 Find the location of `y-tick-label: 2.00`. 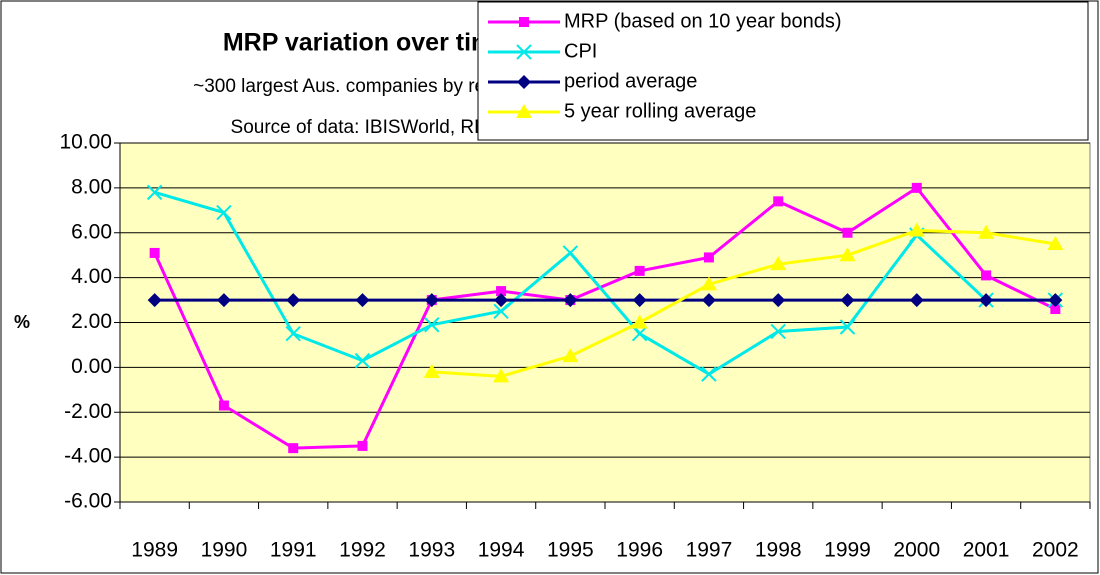

y-tick-label: 2.00 is located at coordinates (91, 321).